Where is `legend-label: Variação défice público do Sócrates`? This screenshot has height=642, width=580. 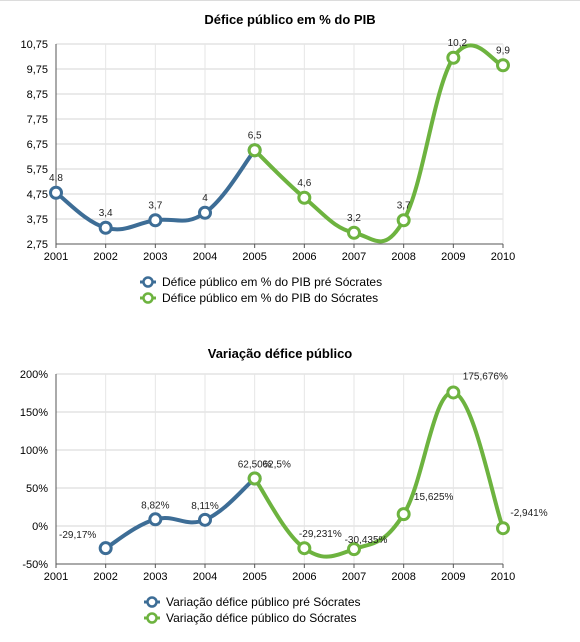
legend-label: Variação défice público do Sócrates is located at coordinates (261, 618).